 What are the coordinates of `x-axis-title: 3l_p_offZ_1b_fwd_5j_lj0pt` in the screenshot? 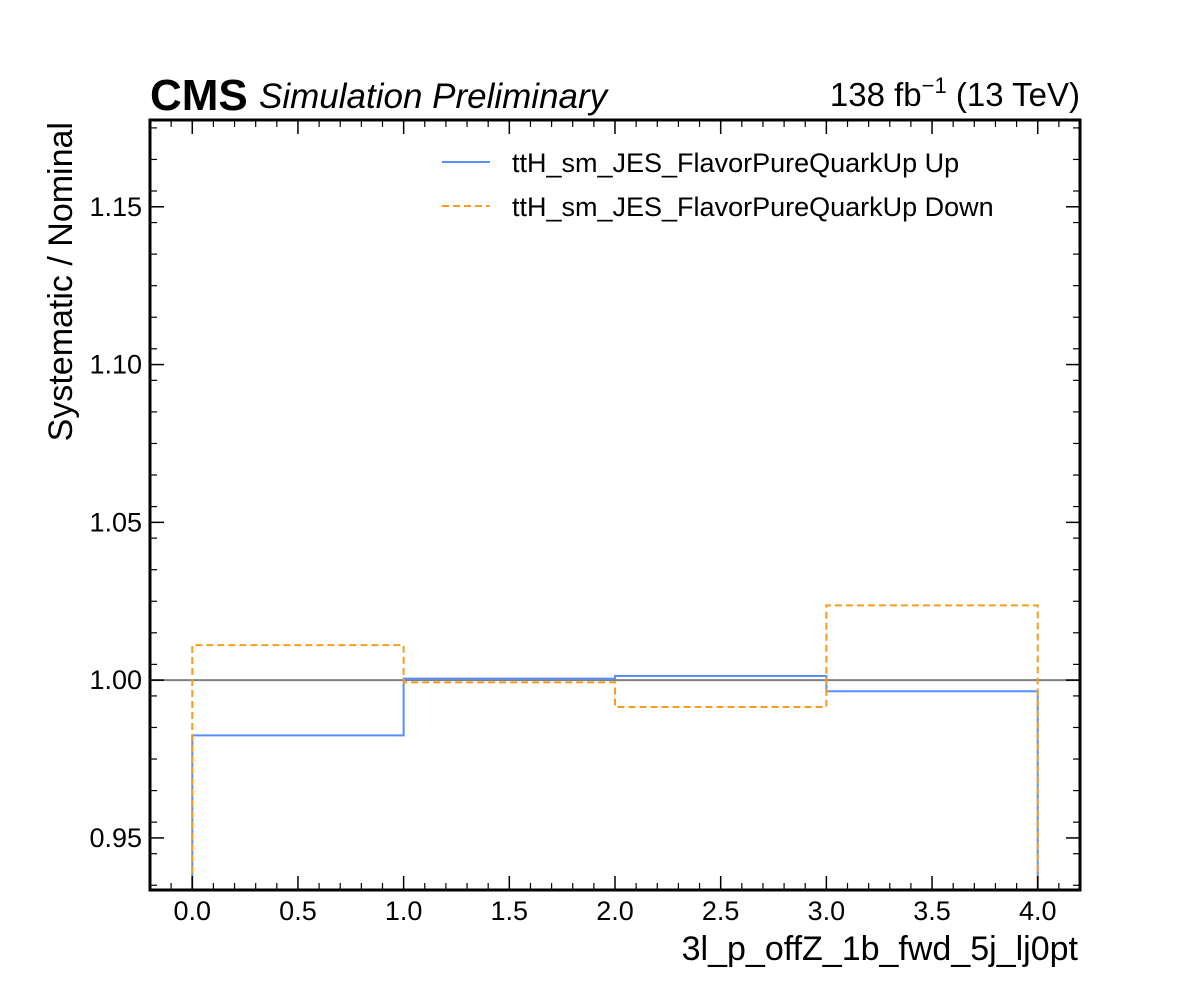 It's located at (880, 949).